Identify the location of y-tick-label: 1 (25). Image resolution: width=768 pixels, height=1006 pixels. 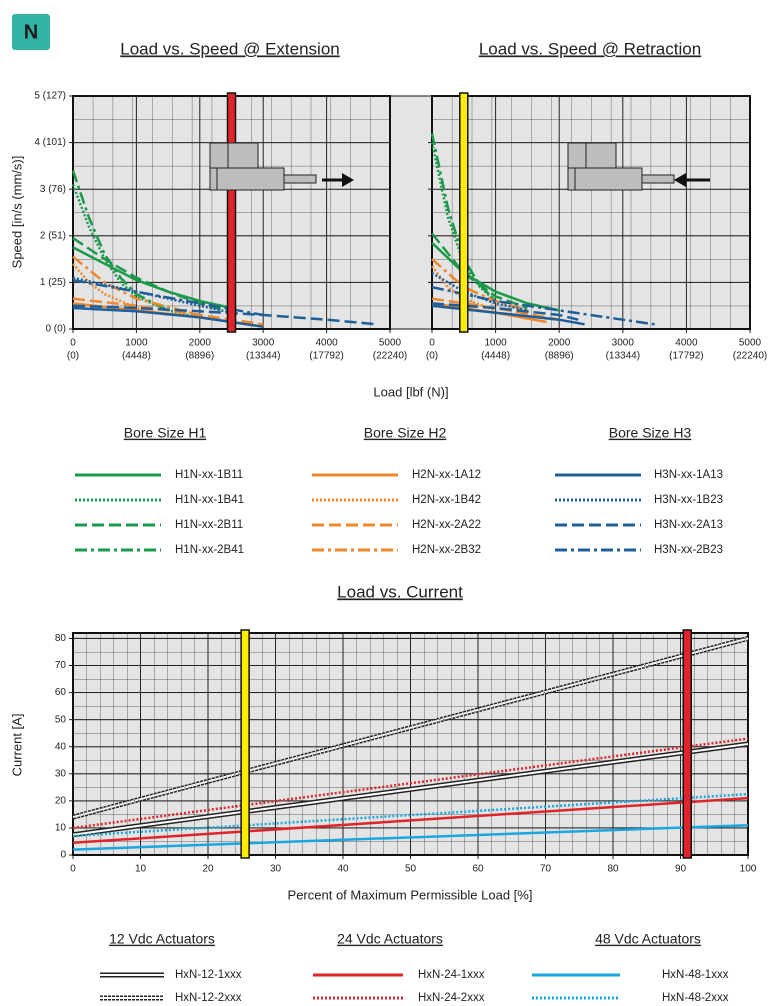
(53, 282).